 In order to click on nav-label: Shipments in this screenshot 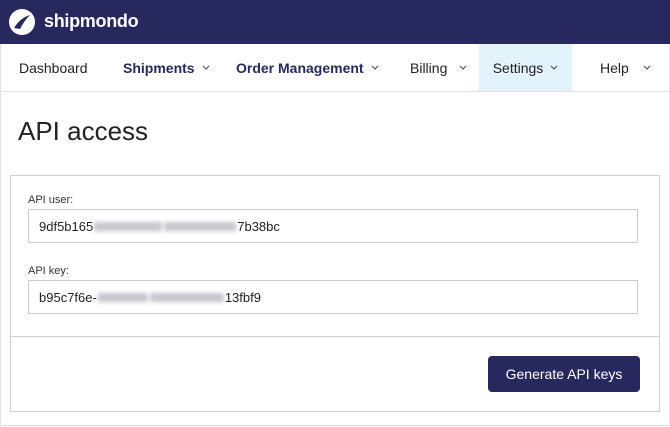, I will do `click(159, 67)`.